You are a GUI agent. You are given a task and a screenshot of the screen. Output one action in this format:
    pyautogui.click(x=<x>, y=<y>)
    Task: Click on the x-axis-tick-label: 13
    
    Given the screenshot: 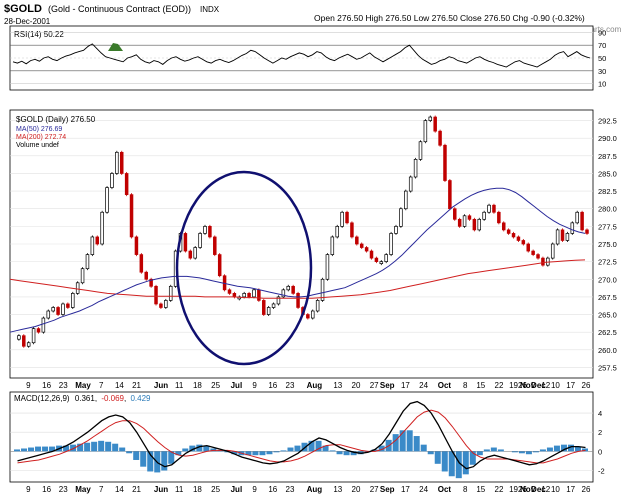 What is the action you would take?
    pyautogui.click(x=337, y=489)
    